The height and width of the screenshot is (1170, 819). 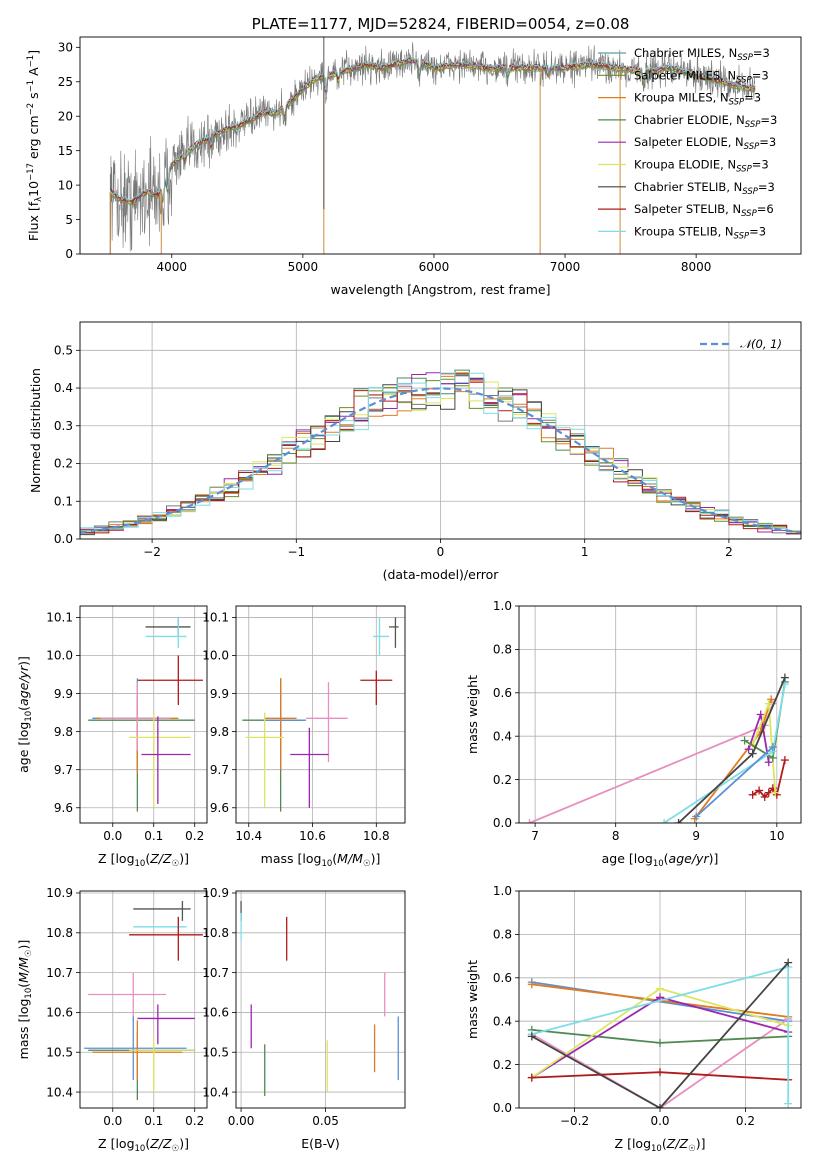 I want to click on x-tick-label: 5000, so click(x=303, y=267).